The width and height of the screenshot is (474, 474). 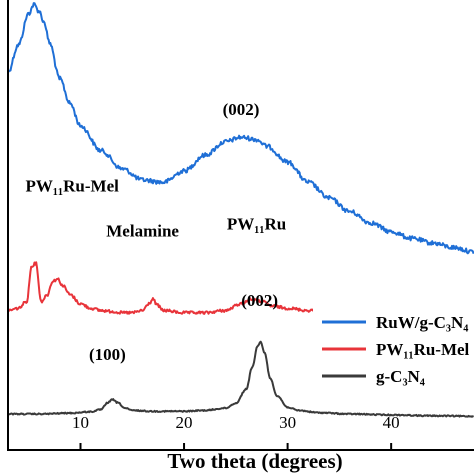 I want to click on annotation-label: PW₁₁Ru, so click(x=256, y=224).